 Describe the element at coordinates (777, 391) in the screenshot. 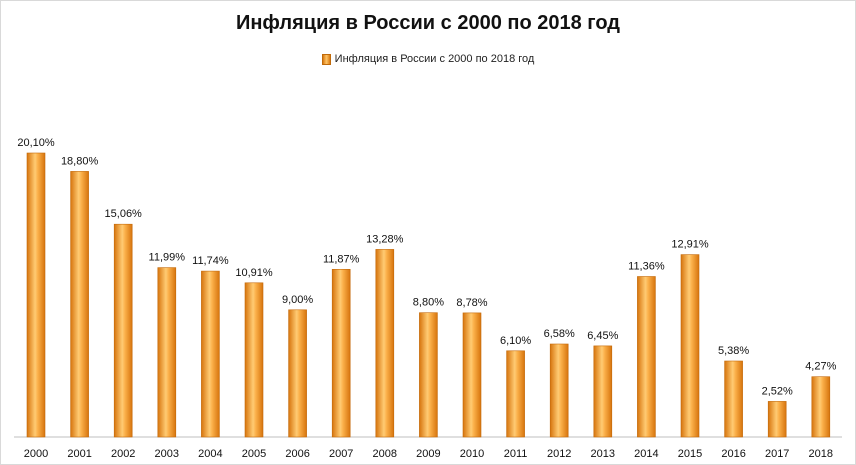

I see `data-label-2017: 2,52%` at that location.